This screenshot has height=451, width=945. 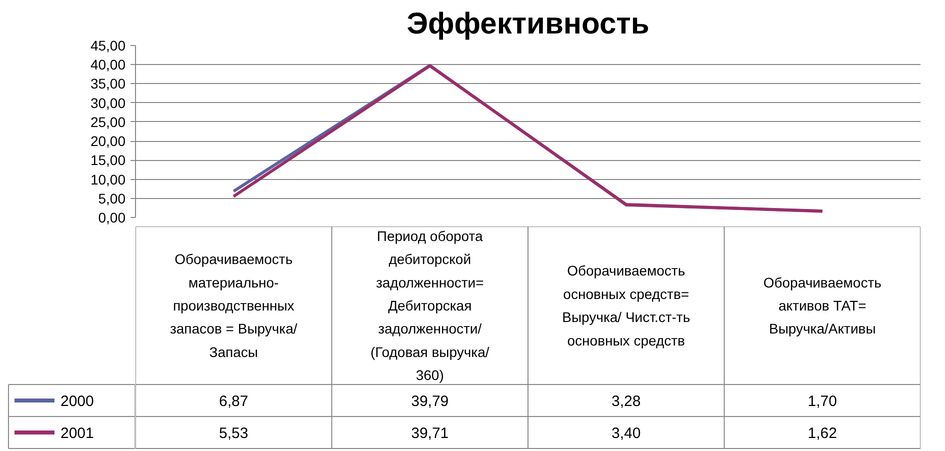 What do you see at coordinates (430, 401) in the screenshot?
I see `data-label: 39,79` at bounding box center [430, 401].